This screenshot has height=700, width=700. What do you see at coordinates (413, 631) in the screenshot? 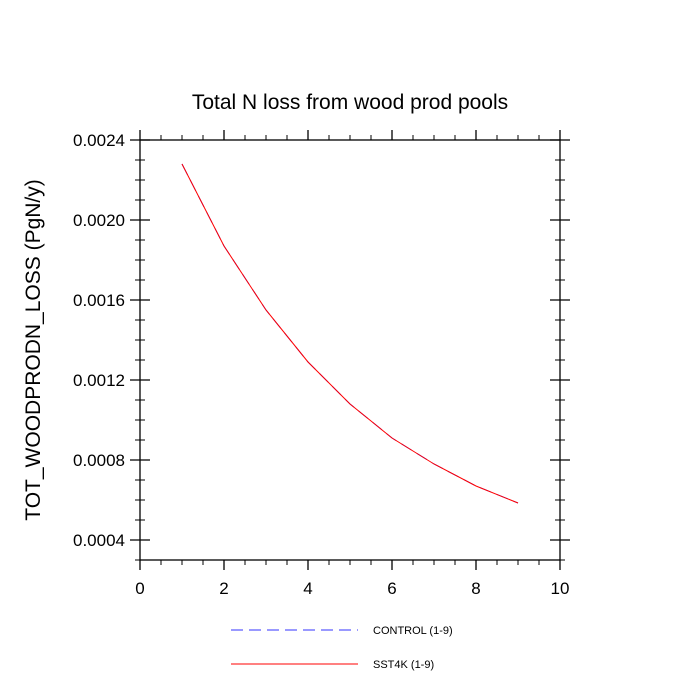
I see `legend-label-0: CONTROL (1-9)` at bounding box center [413, 631].